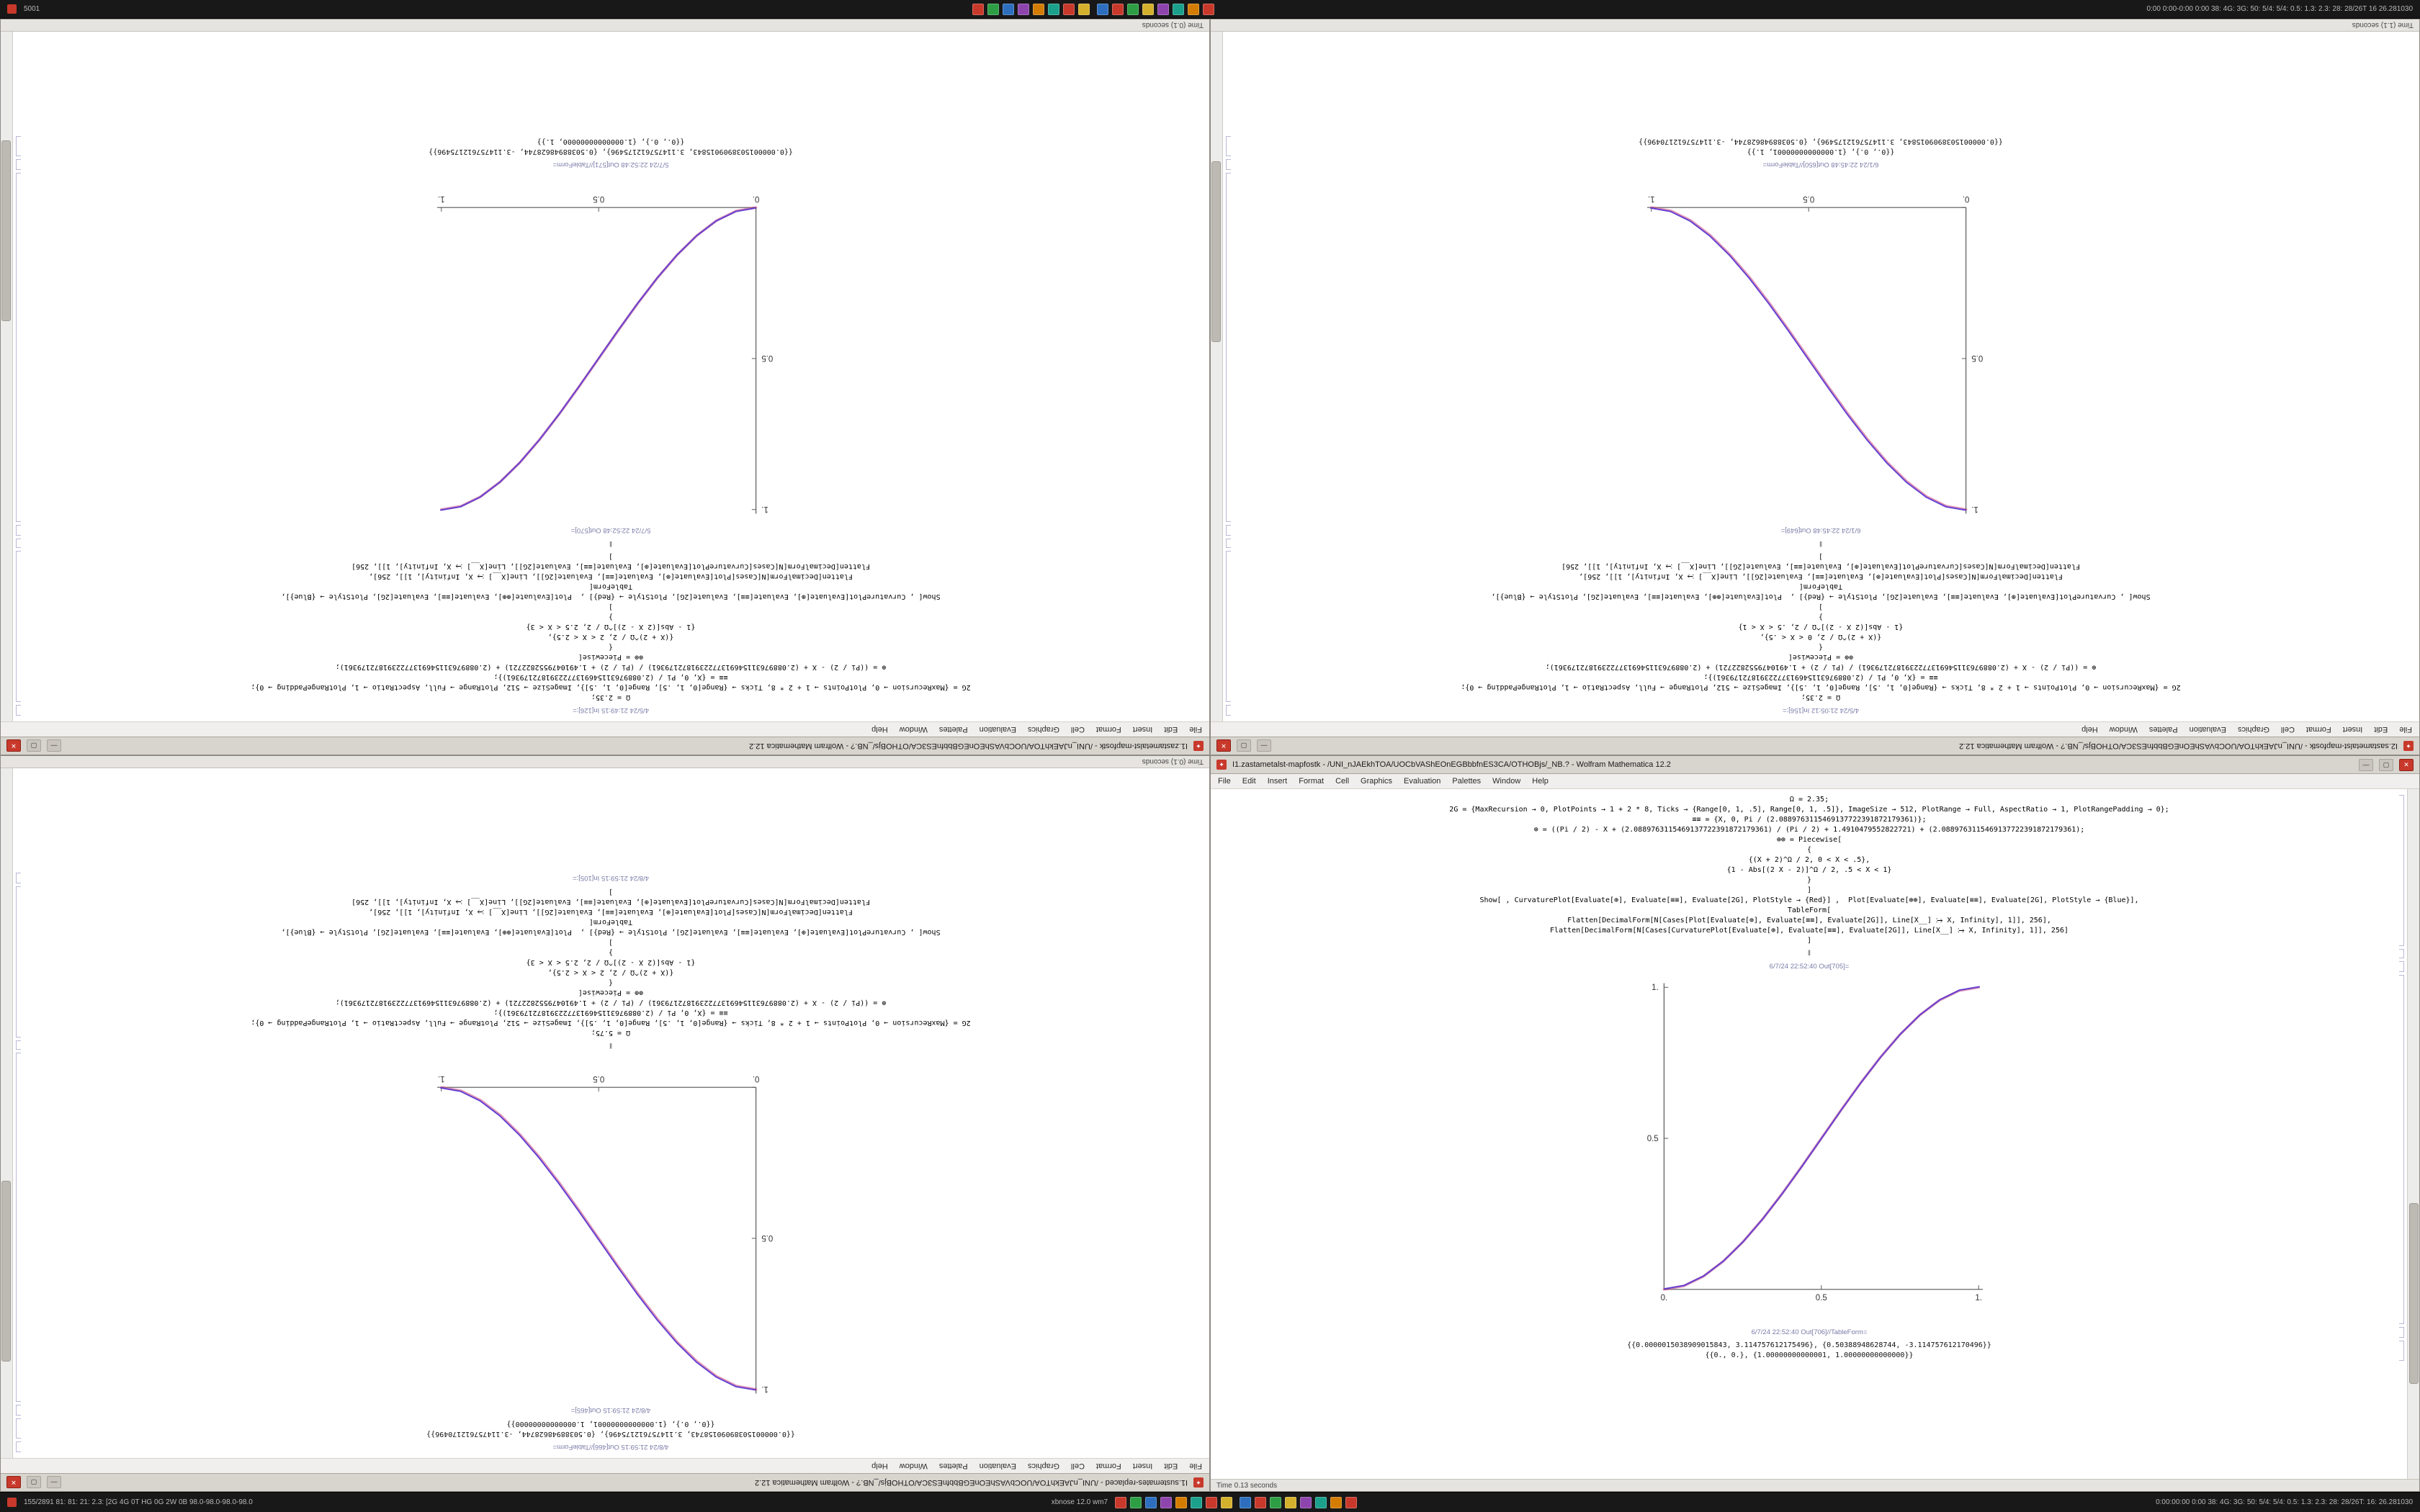 This screenshot has width=2420, height=1512. What do you see at coordinates (611, 1033) in the screenshot?
I see `code-line: Ω = 5.75;` at bounding box center [611, 1033].